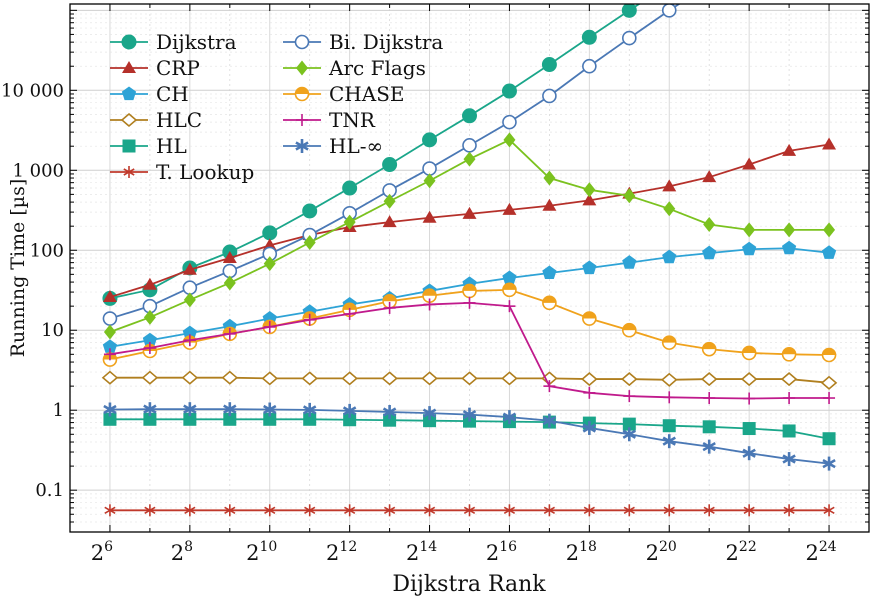 The image size is (875, 602). What do you see at coordinates (341, 552) in the screenshot?
I see `x-tick-label: 212` at bounding box center [341, 552].